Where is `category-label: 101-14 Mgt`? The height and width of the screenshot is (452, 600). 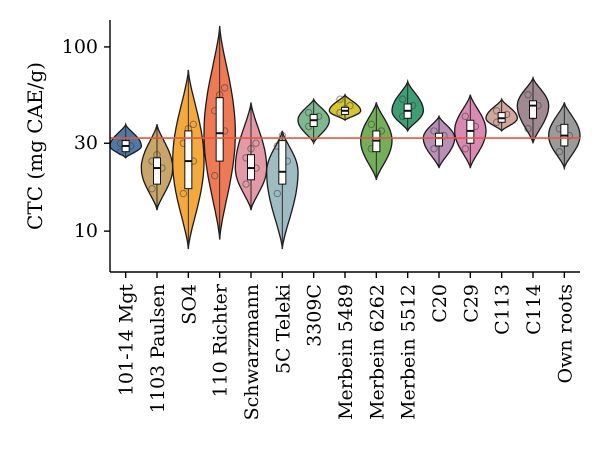
category-label: 101-14 Mgt is located at coordinates (127, 340).